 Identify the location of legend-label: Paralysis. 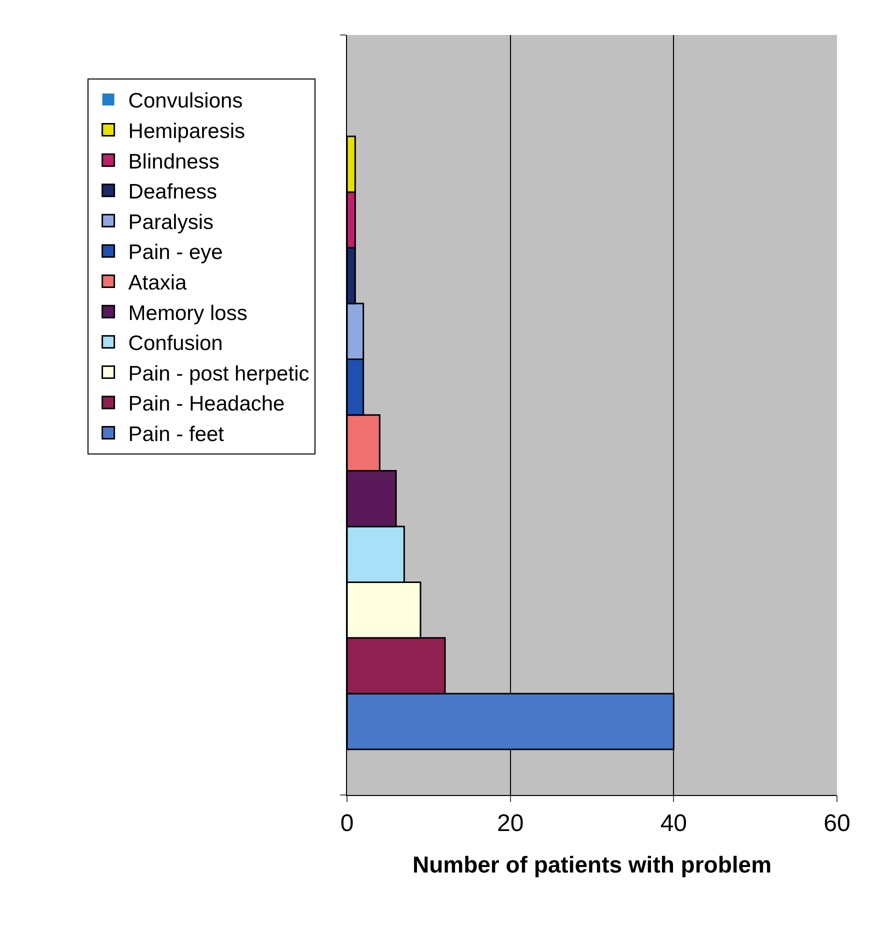
(171, 222).